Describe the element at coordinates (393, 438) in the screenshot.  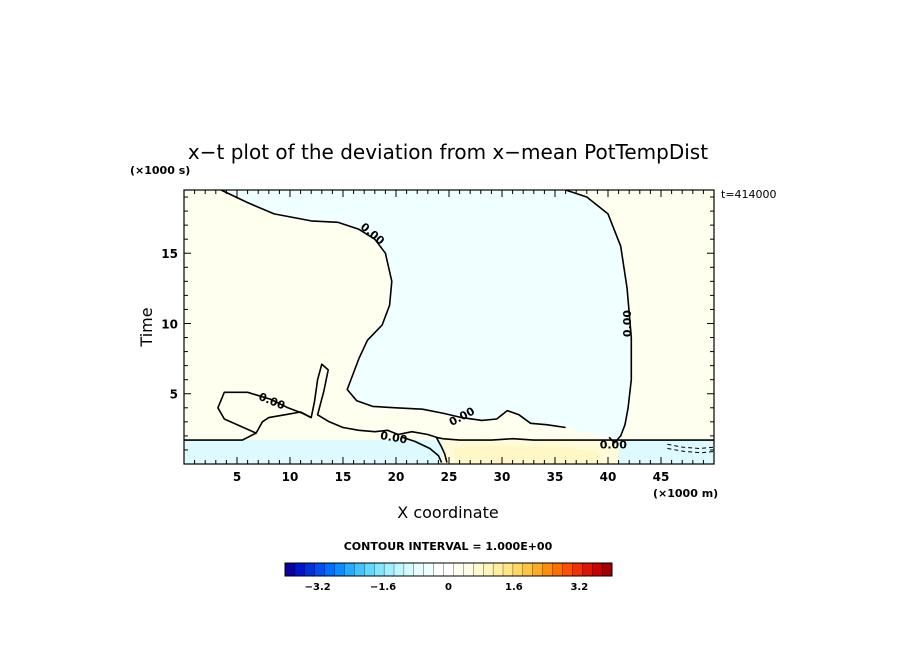
I see `contour-label-4: 0.00` at that location.